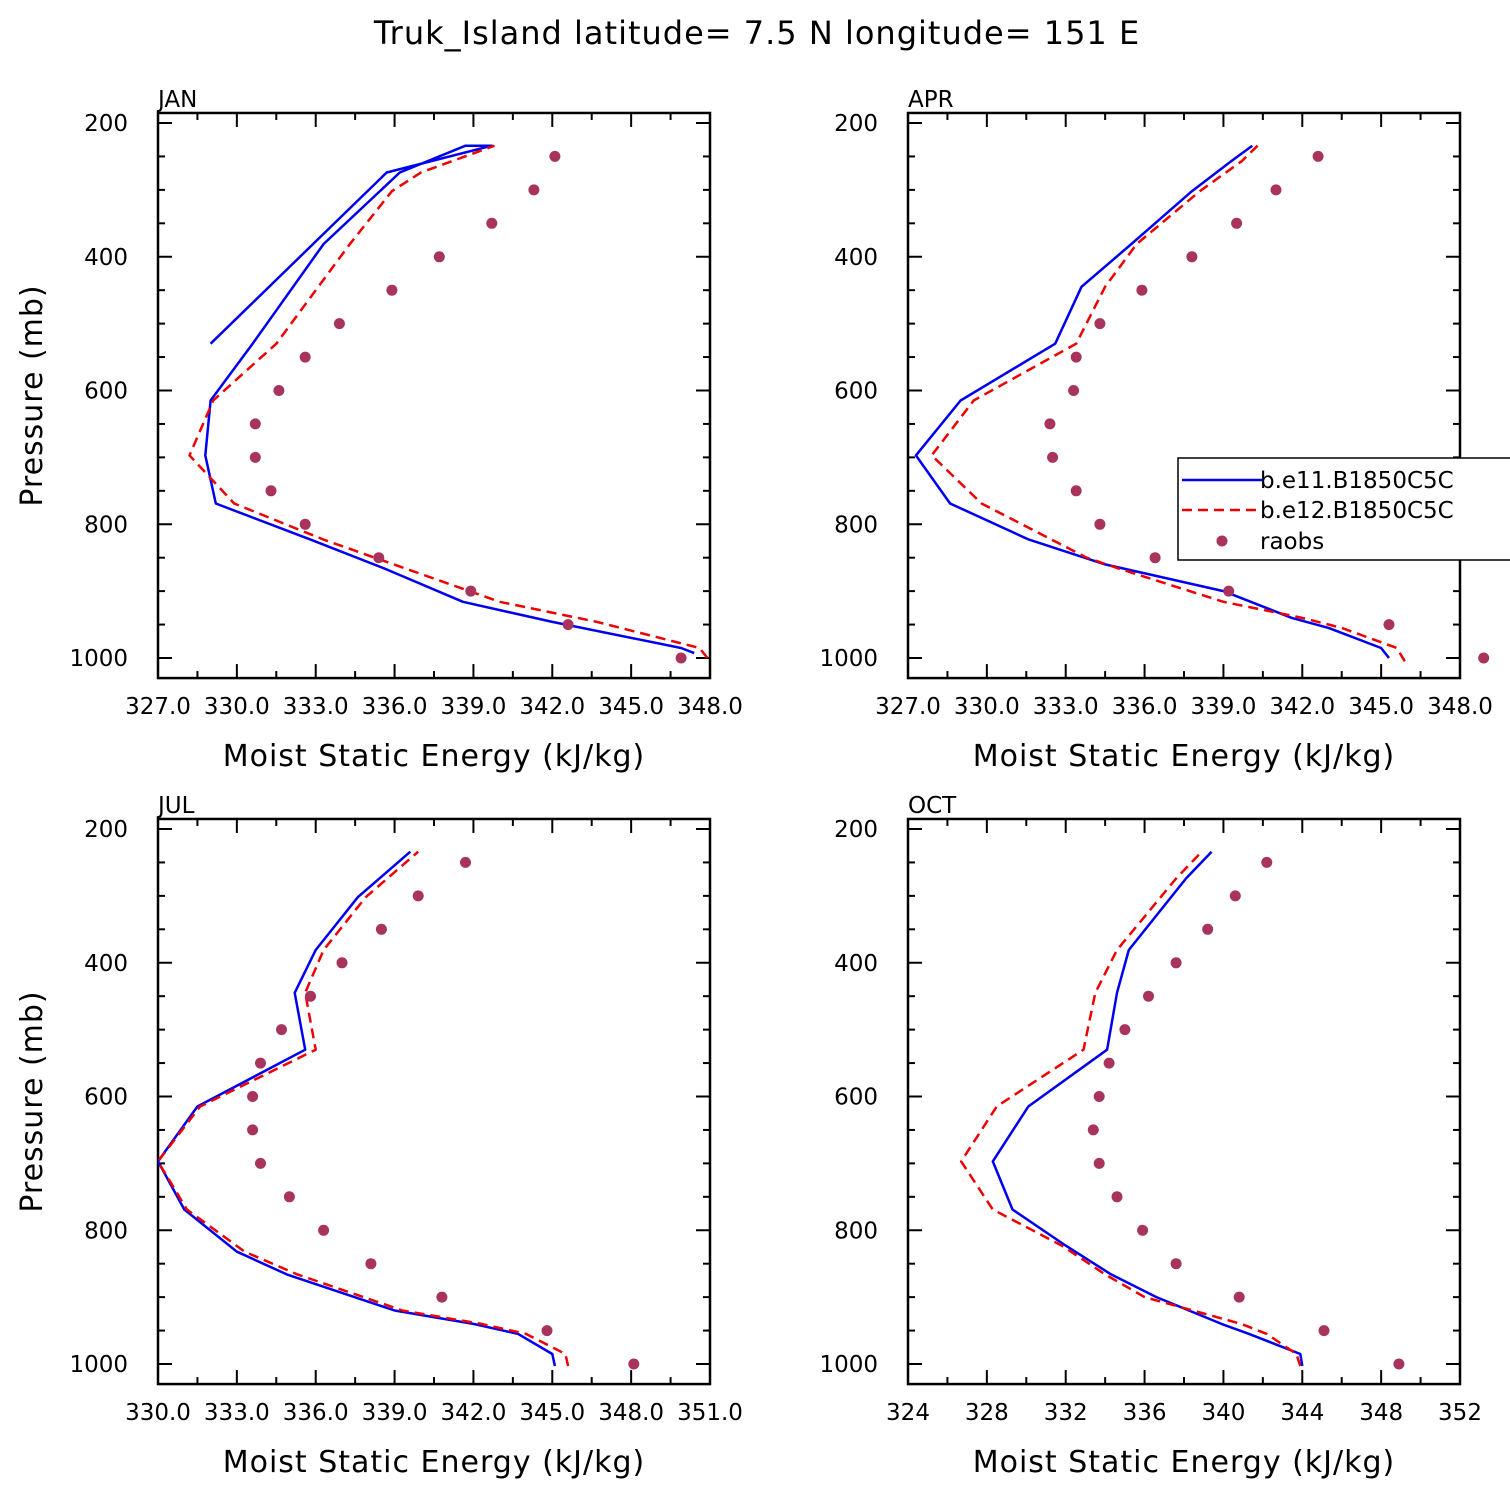  What do you see at coordinates (176, 100) in the screenshot?
I see `panel-label: JAN` at bounding box center [176, 100].